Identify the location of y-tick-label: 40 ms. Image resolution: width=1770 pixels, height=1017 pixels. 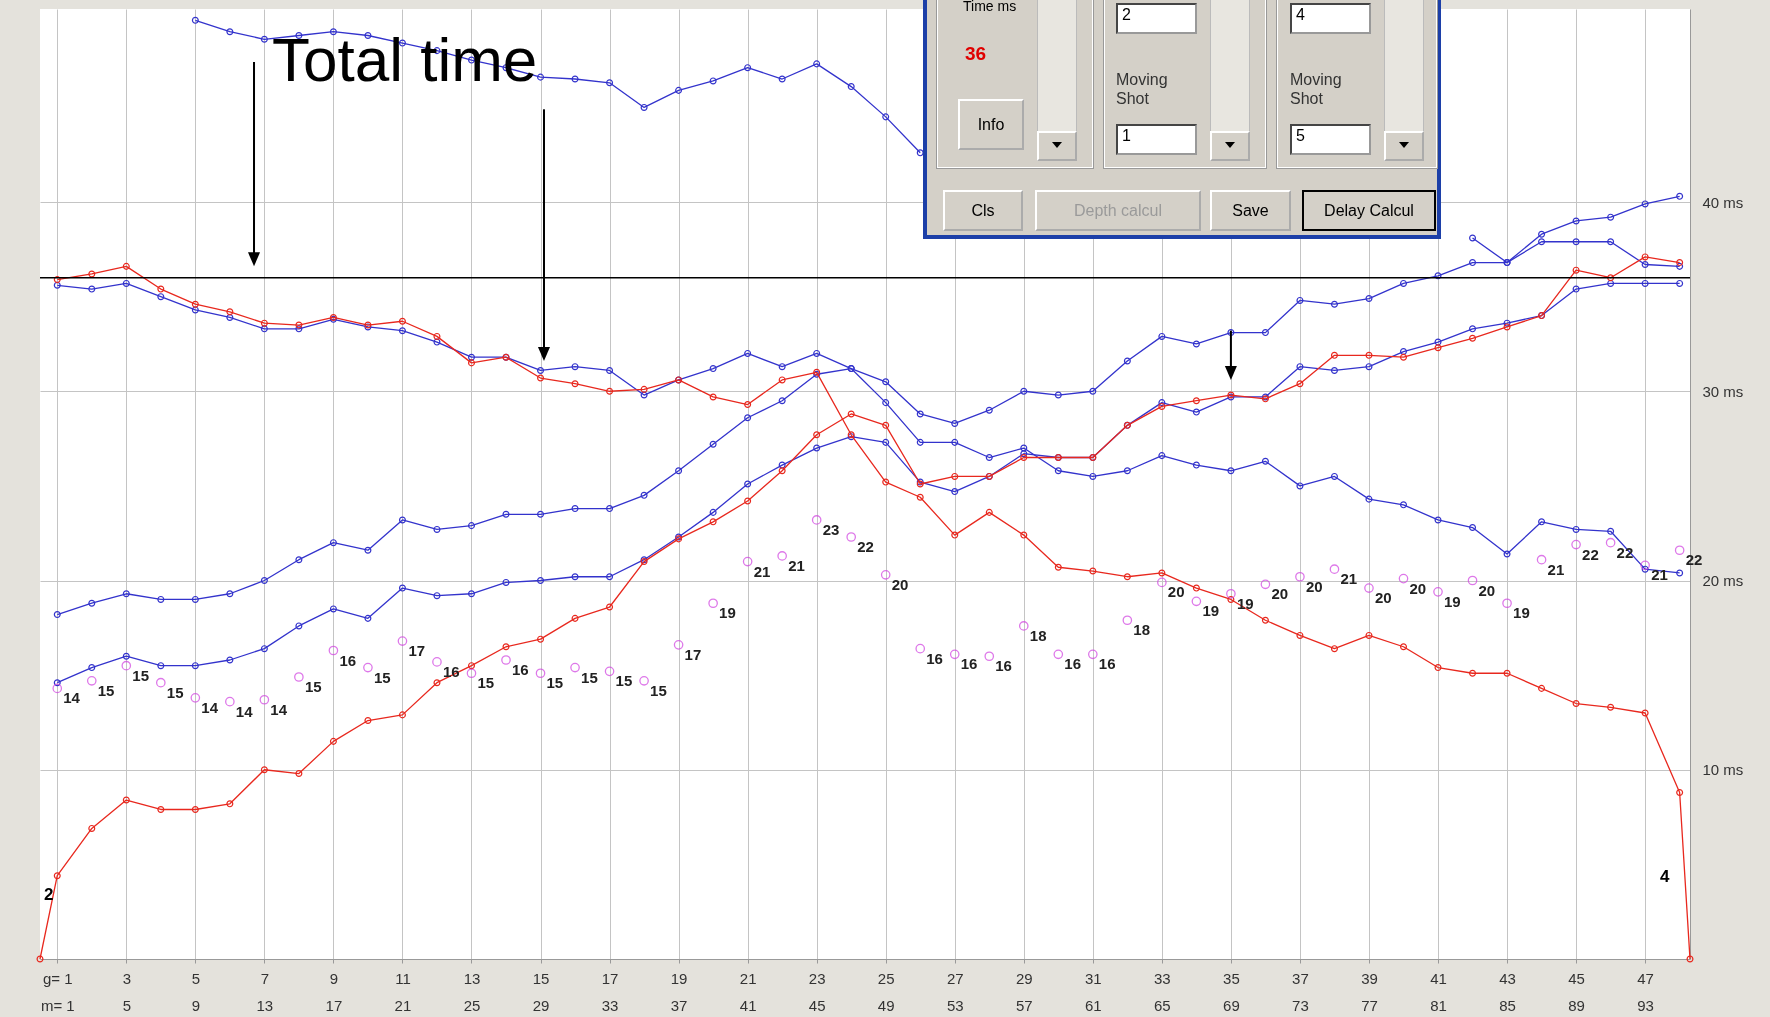
(1723, 202).